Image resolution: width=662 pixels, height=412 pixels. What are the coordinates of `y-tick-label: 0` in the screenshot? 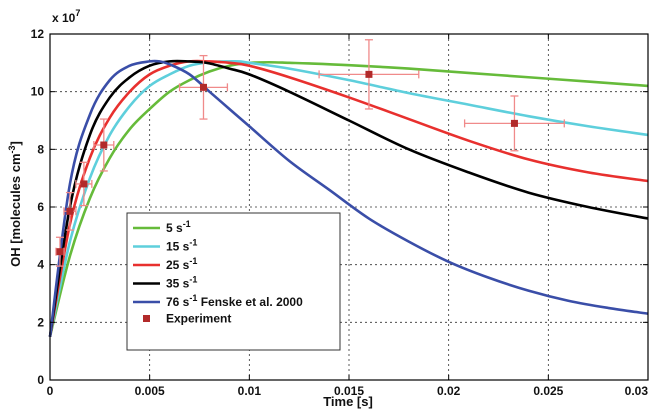 It's located at (40, 380).